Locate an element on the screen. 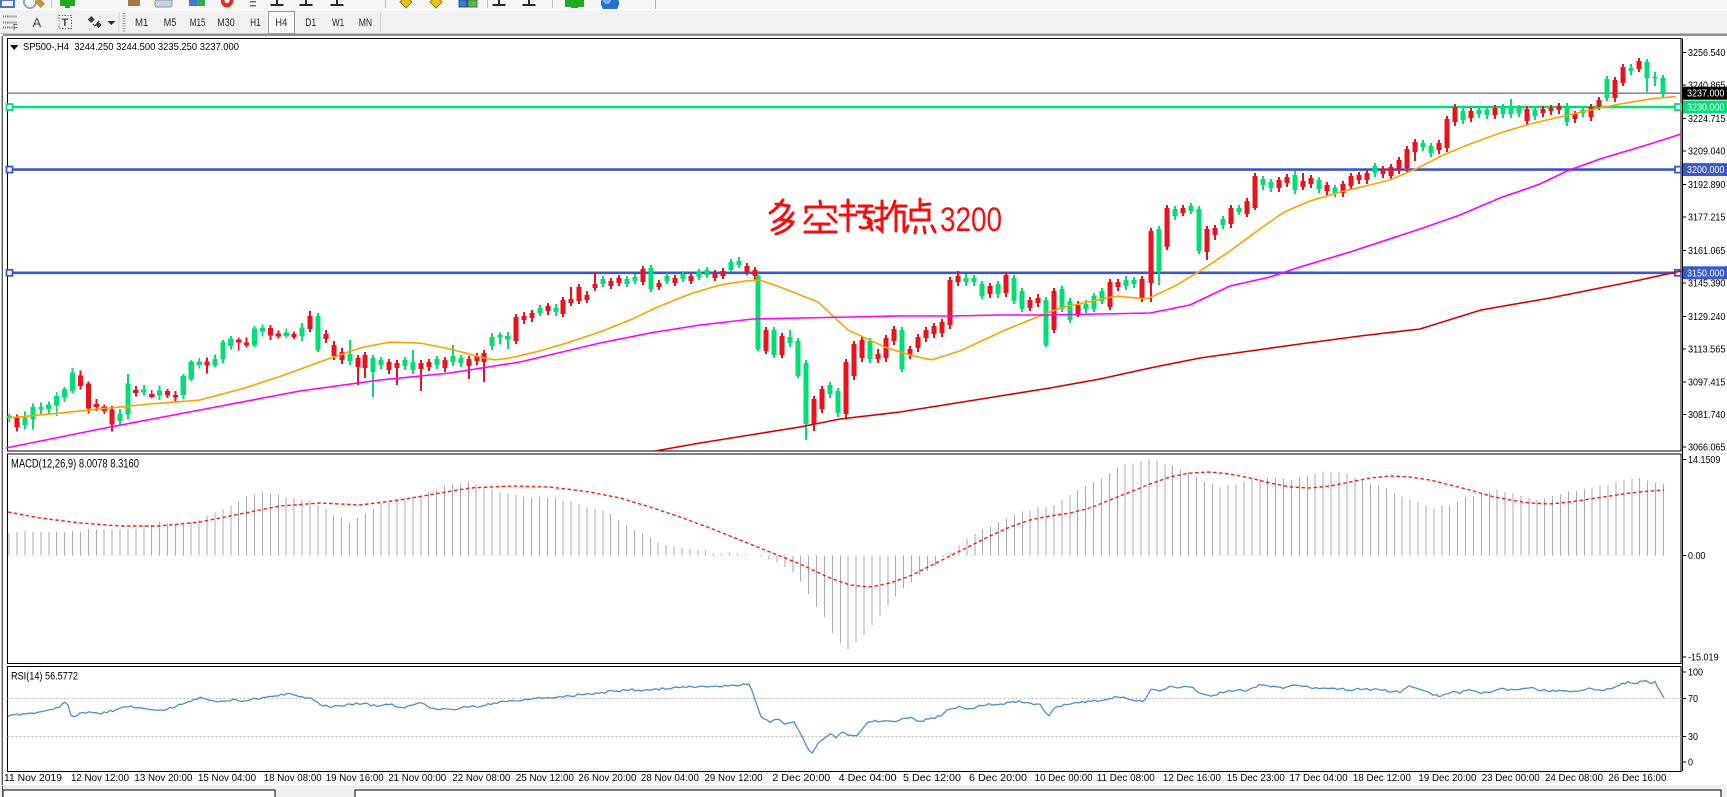  svg-text: 3081.740 is located at coordinates (1707, 415).